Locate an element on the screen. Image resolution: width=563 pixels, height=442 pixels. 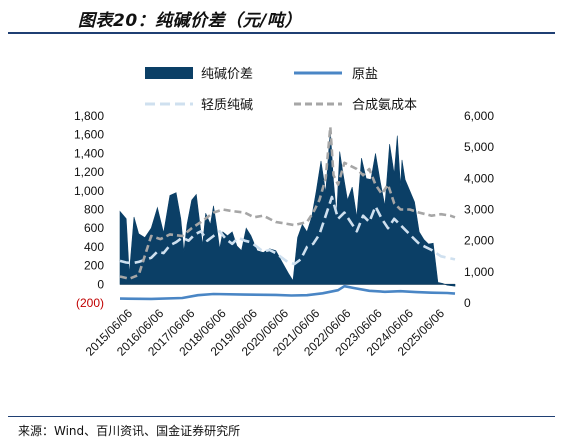
legend-label-ammonia: 合成氨成本 is located at coordinates (384, 105).